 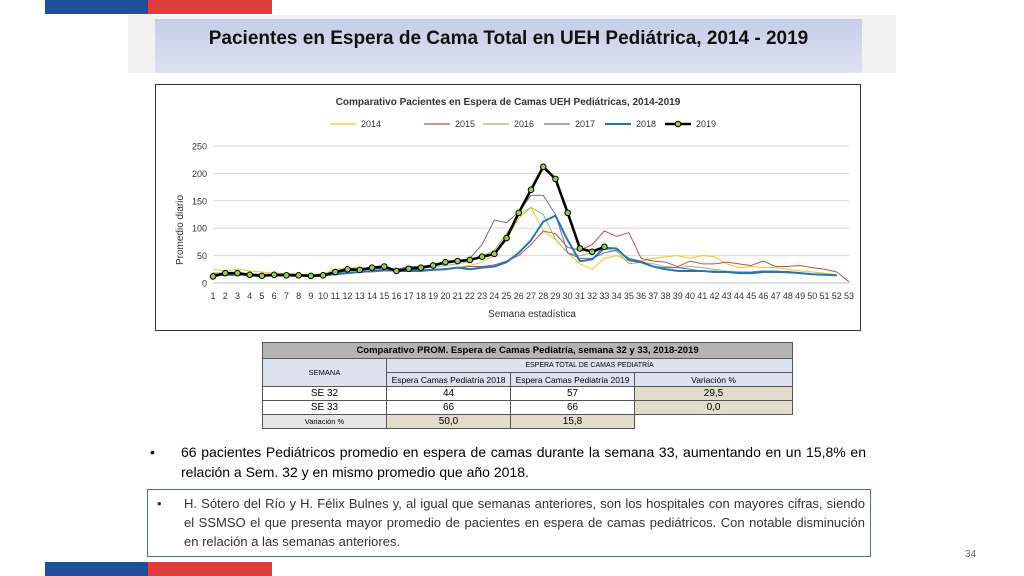 What do you see at coordinates (739, 296) in the screenshot?
I see `x-tick-label: 44` at bounding box center [739, 296].